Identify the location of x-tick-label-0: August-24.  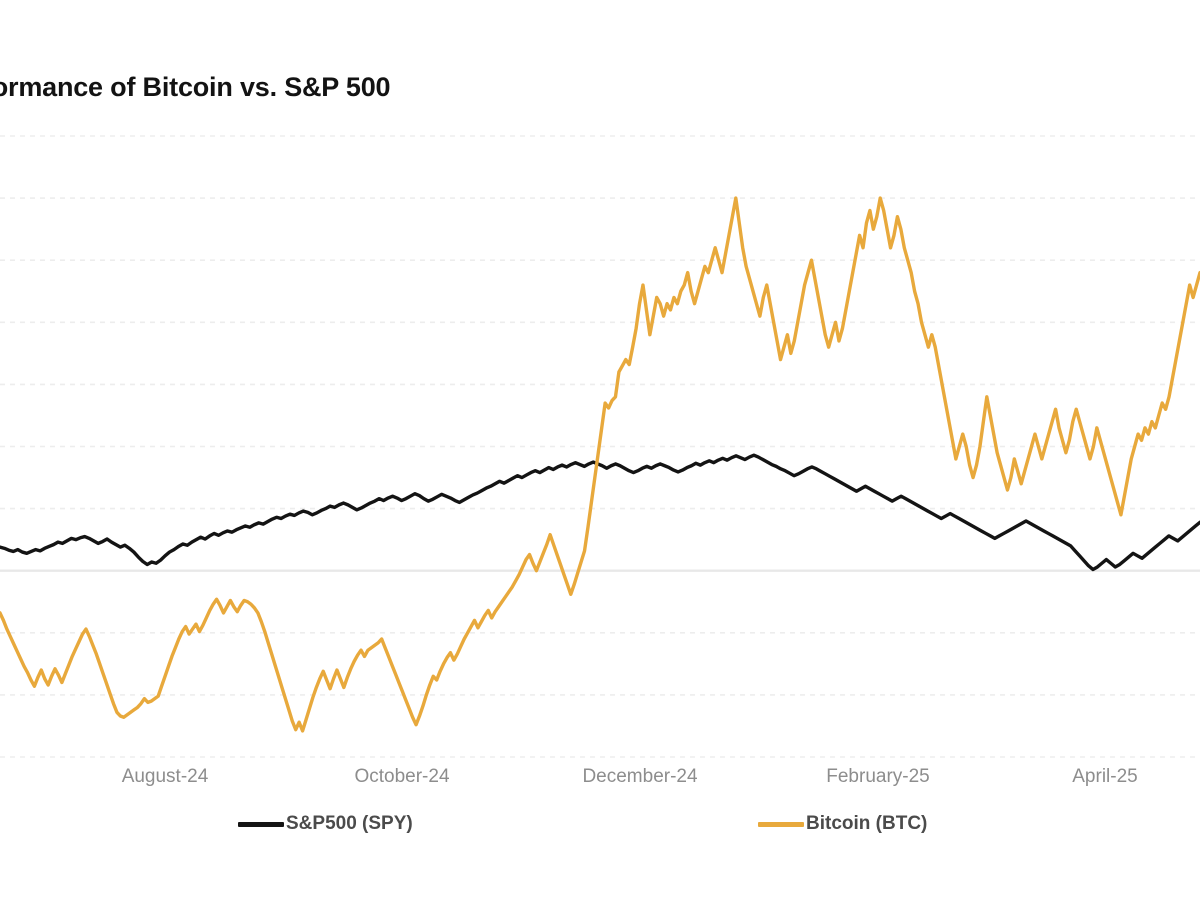
(165, 776).